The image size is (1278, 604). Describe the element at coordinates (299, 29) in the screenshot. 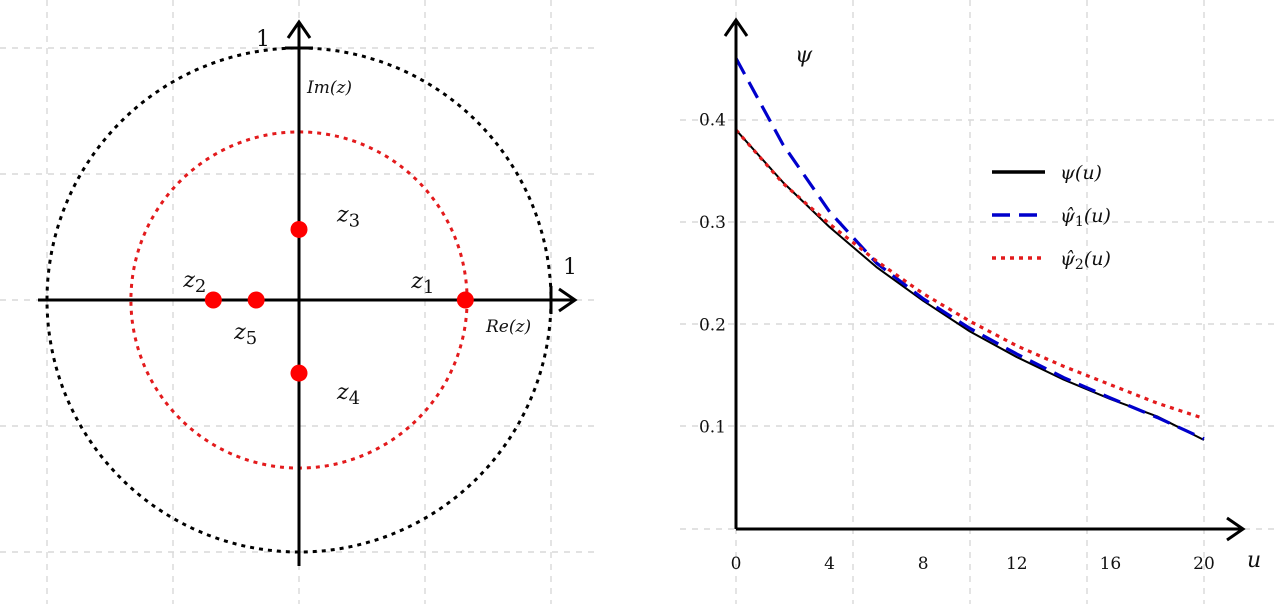

I see `imag-axis-arrow` at that location.